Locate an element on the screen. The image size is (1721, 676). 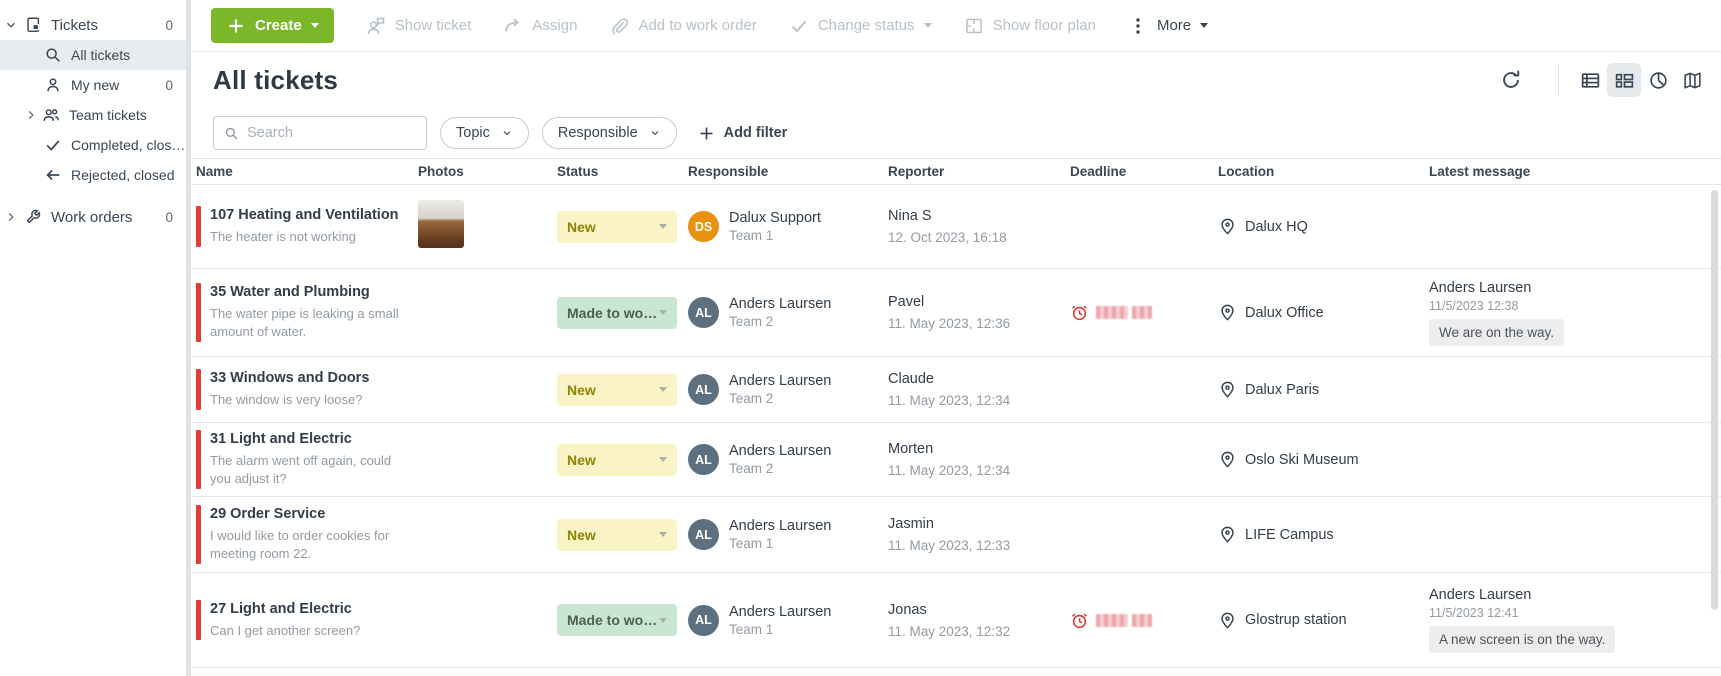
column-header-reporter: Reporter is located at coordinates (916, 171).